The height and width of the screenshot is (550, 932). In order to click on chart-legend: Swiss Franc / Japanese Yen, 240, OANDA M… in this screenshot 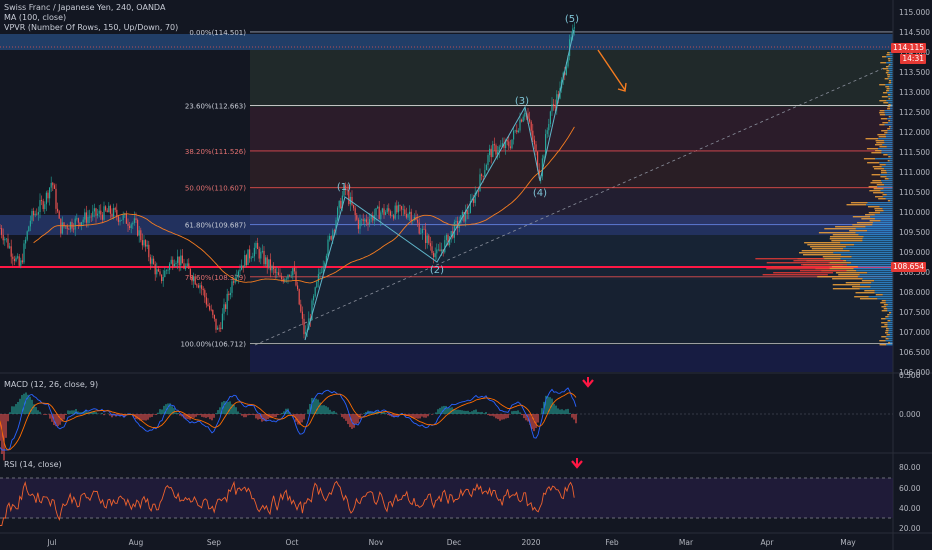, I will do `click(91, 18)`.